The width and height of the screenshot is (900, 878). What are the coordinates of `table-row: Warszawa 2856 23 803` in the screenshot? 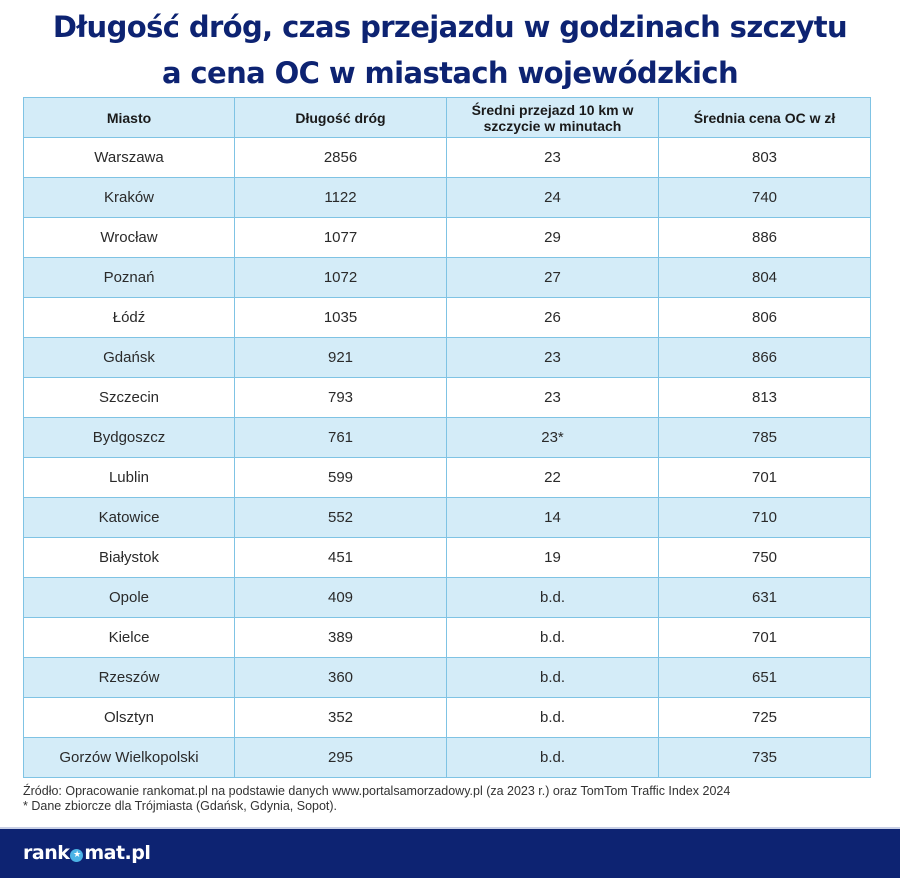 It's located at (447, 157).